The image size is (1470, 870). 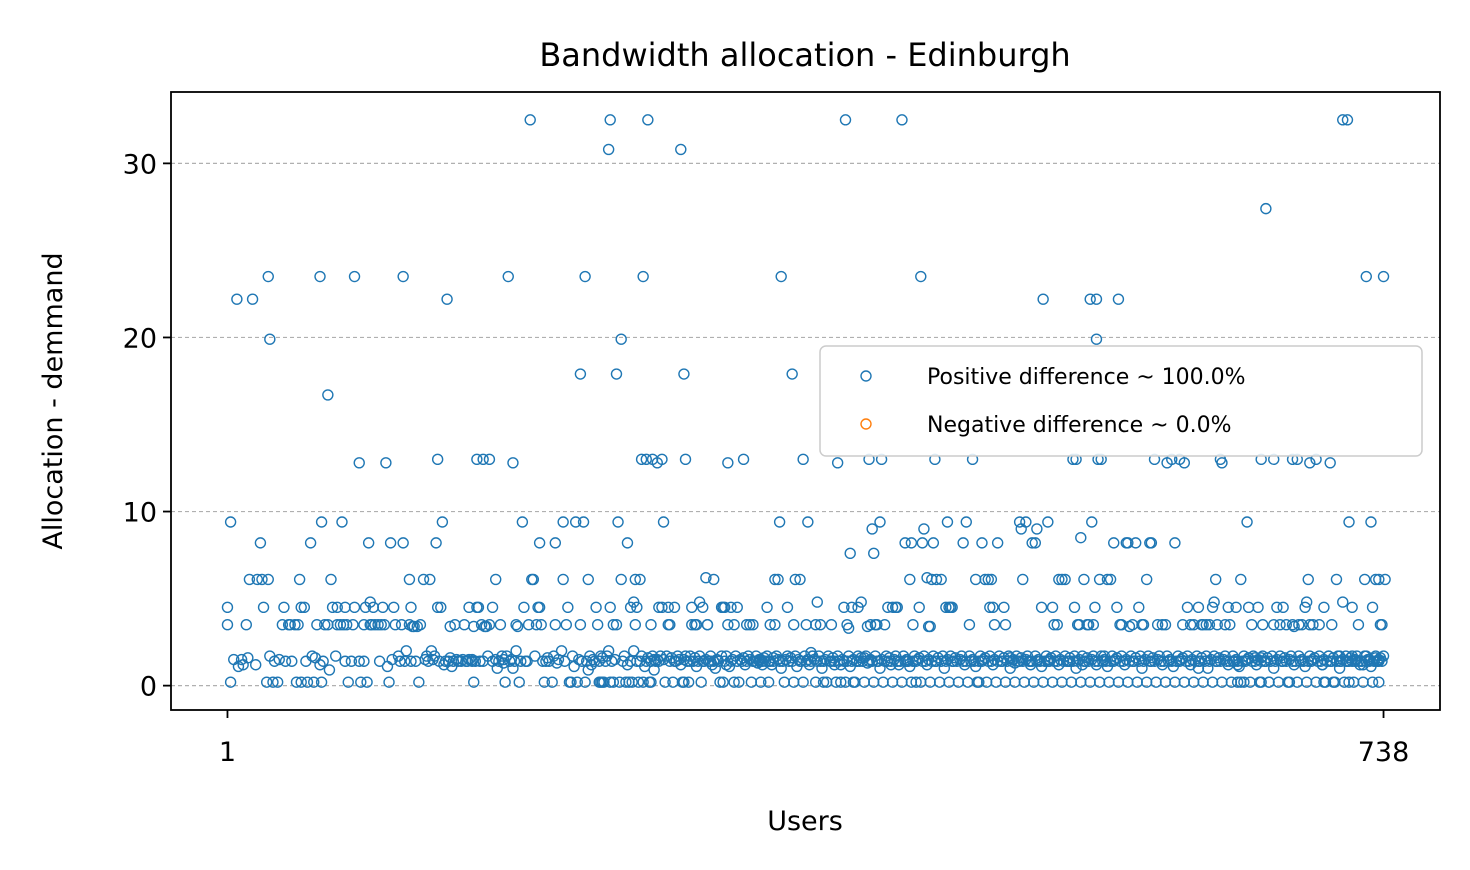 What do you see at coordinates (227, 752) in the screenshot?
I see `x-tick-label: 1` at bounding box center [227, 752].